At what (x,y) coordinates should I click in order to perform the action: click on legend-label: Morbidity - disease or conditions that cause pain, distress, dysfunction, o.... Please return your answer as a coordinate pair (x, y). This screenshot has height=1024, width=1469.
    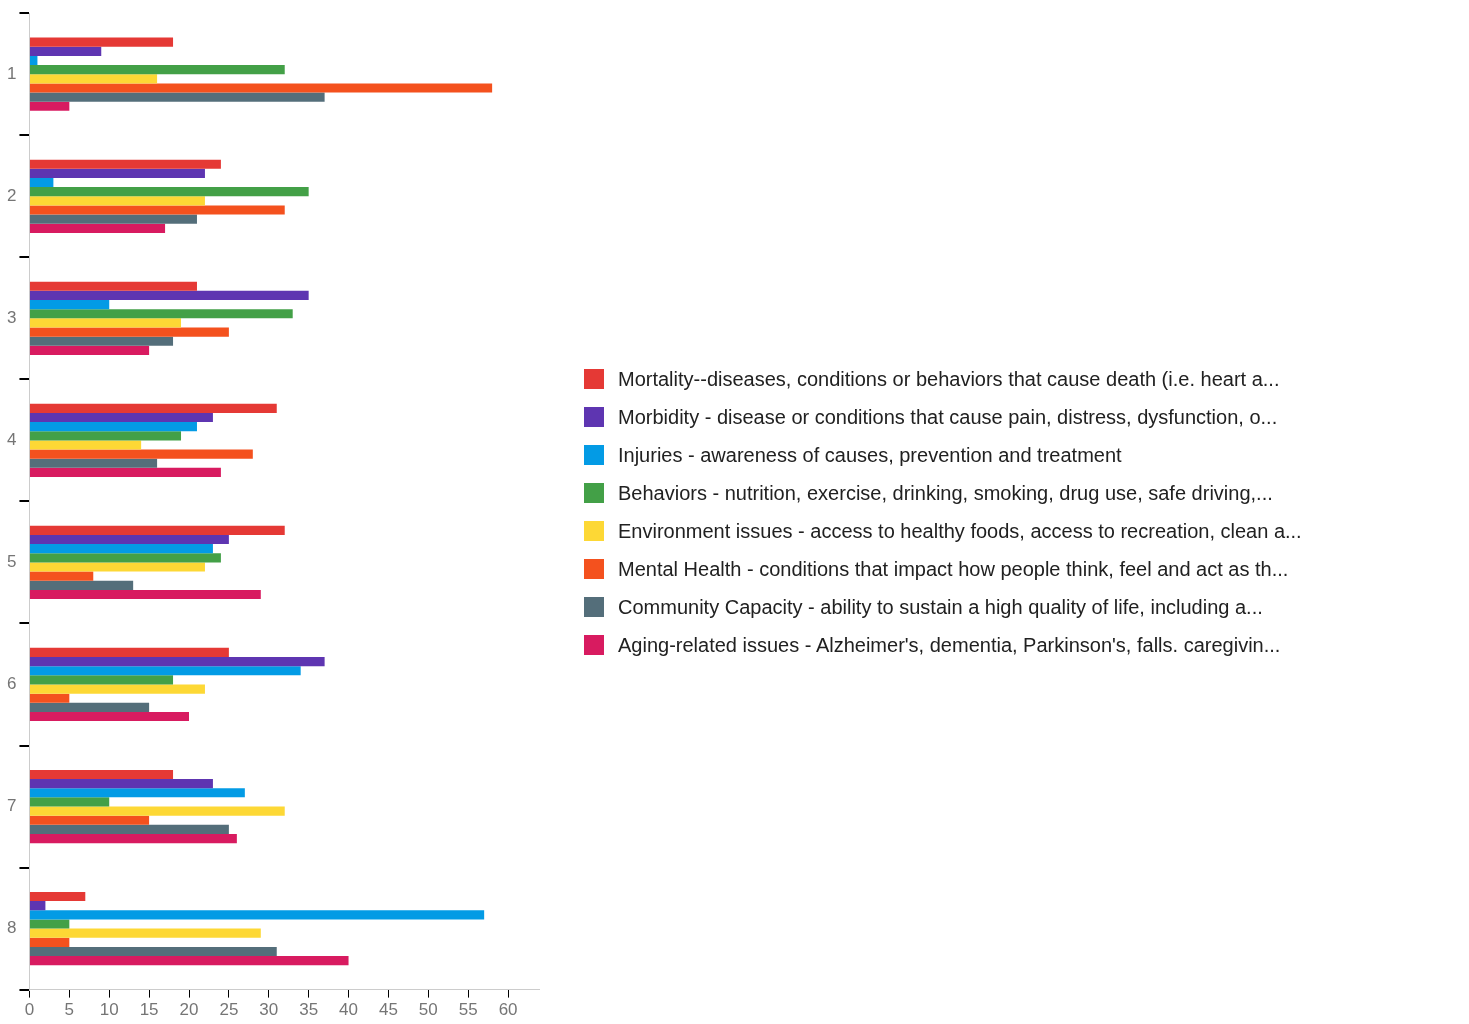
    Looking at the image, I should click on (948, 417).